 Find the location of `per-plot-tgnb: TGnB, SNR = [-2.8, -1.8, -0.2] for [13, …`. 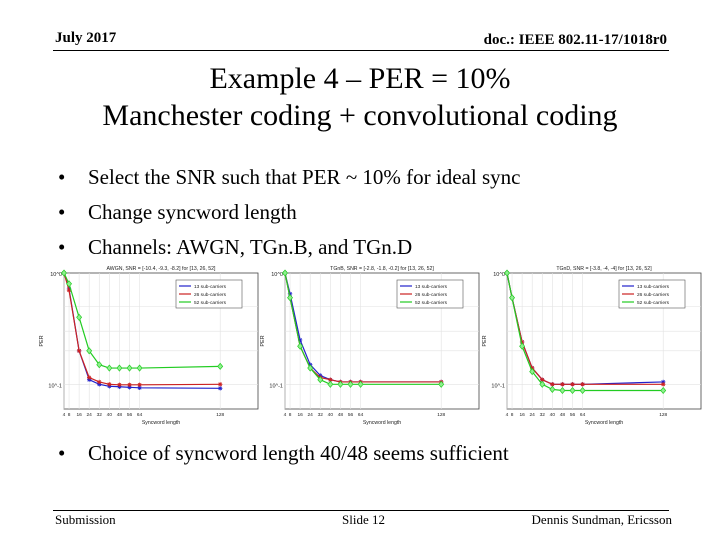

per-plot-tgnb: TGnB, SNR = [-2.8, -1.8, -0.2] for [13, … is located at coordinates (370, 346).